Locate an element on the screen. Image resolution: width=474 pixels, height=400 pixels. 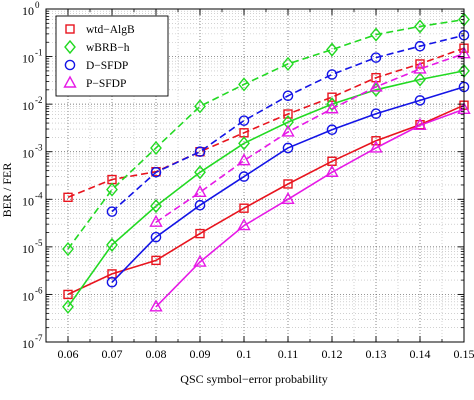
y-tick-label-exponent: -7 is located at coordinates (39, 338).